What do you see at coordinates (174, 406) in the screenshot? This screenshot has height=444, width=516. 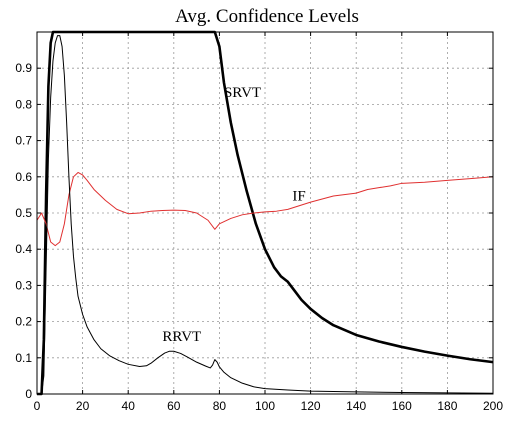 I see `x-tick-label: 60` at bounding box center [174, 406].